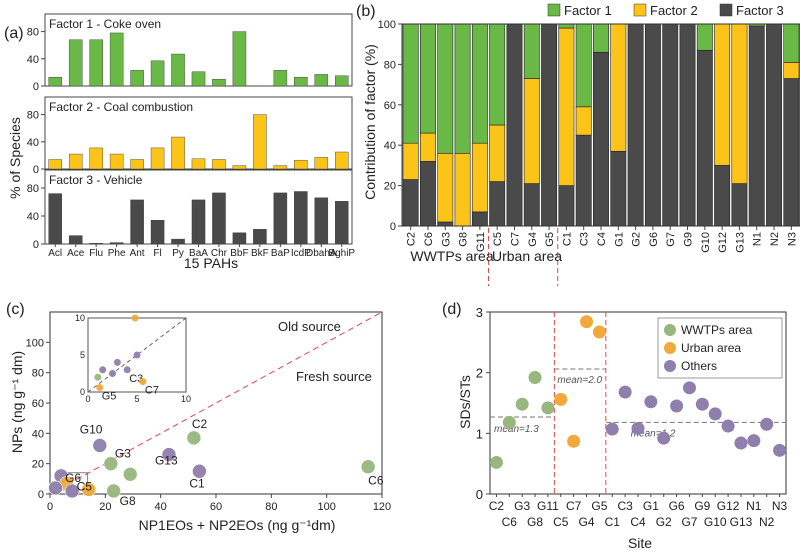  Describe the element at coordinates (715, 414) in the screenshot. I see `point-g10` at that location.